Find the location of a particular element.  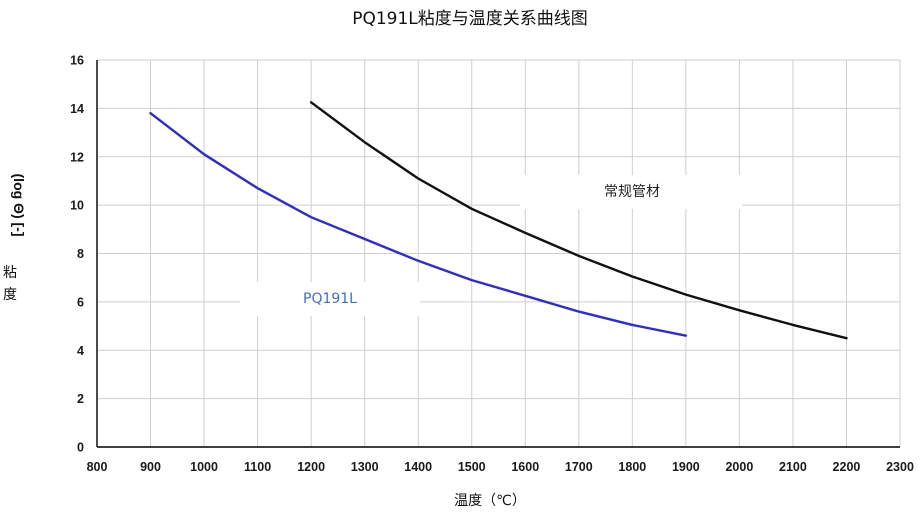

x-tick-label-2100: 2100 is located at coordinates (793, 467).